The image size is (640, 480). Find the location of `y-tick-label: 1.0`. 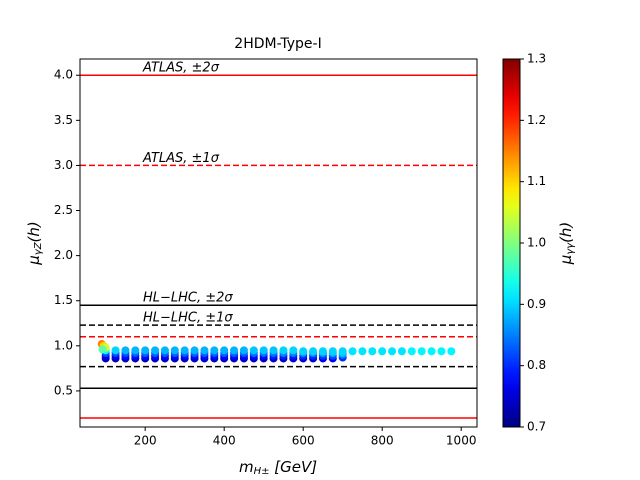

y-tick-label: 1.0 is located at coordinates (63, 345).